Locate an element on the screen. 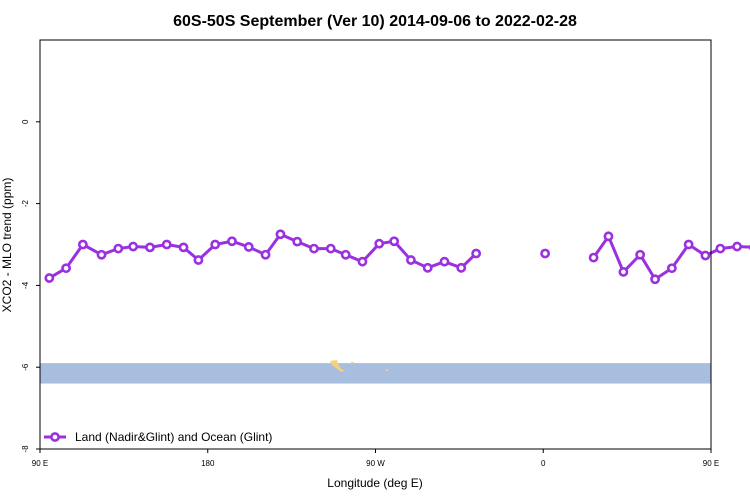 The width and height of the screenshot is (750, 500). legend: Land (Nadir&Glint) and Ocean (Glint) is located at coordinates (158, 437).